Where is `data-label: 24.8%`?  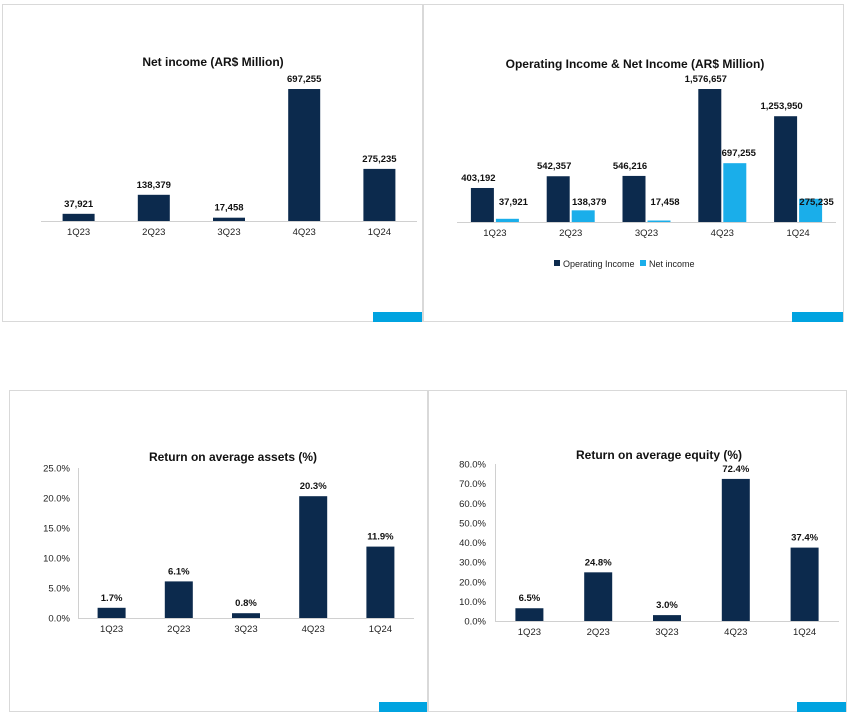
data-label: 24.8% is located at coordinates (598, 562).